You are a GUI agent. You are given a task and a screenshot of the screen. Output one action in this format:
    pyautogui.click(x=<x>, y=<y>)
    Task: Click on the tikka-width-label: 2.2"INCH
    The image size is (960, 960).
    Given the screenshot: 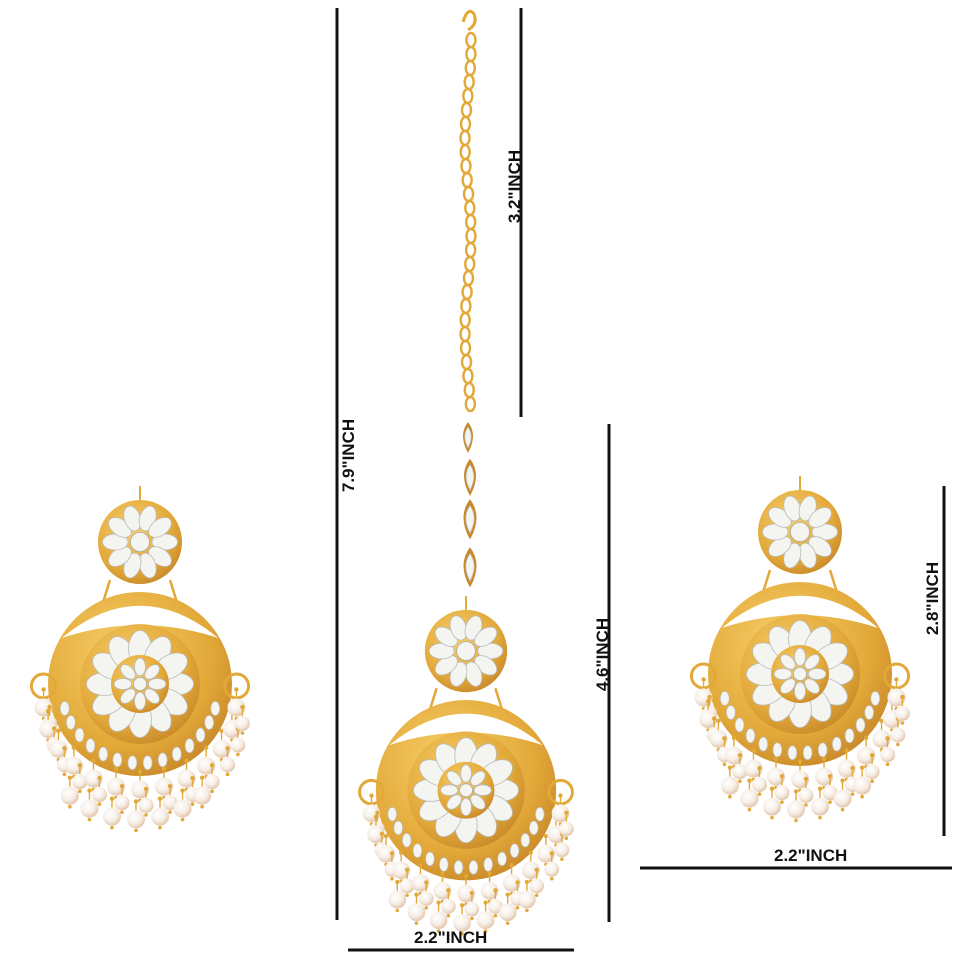 What is the action you would take?
    pyautogui.click(x=451, y=937)
    